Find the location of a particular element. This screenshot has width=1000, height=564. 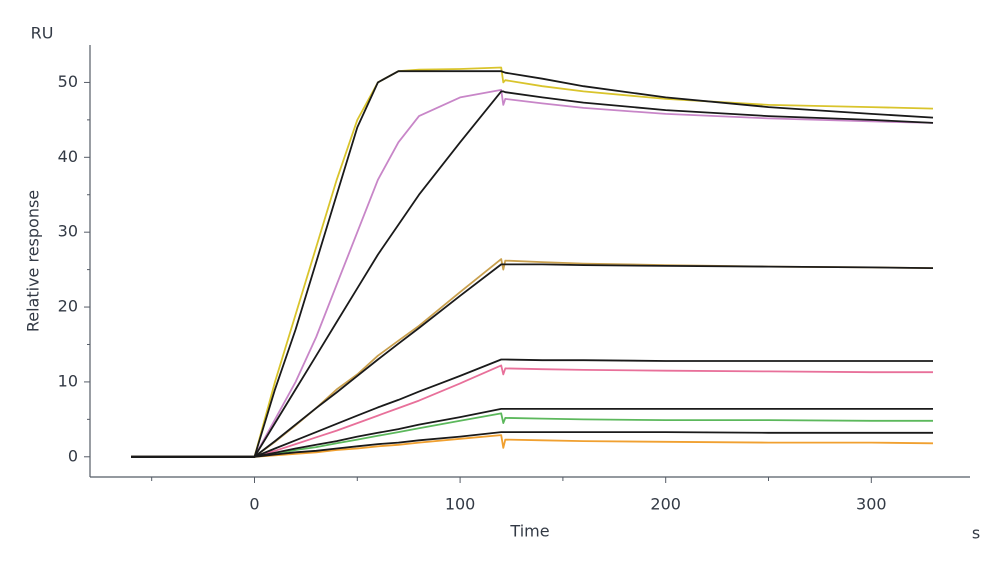

y-tick-label: 40 is located at coordinates (68, 156).